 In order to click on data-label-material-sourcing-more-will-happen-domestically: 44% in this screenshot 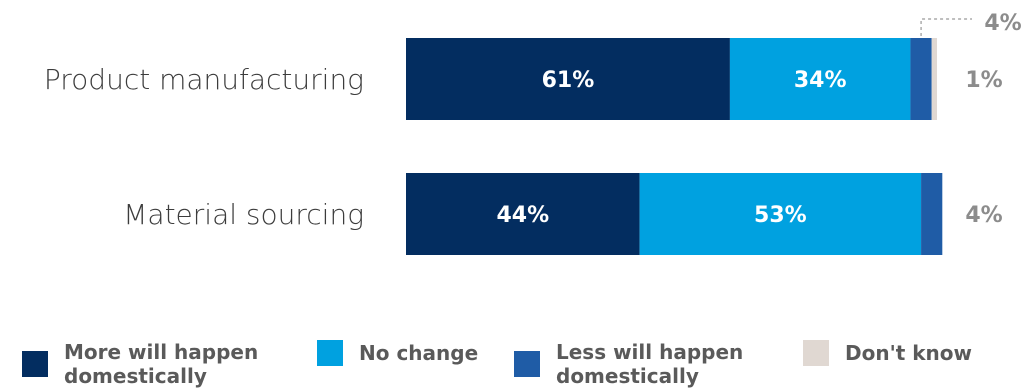, I will do `click(522, 215)`.